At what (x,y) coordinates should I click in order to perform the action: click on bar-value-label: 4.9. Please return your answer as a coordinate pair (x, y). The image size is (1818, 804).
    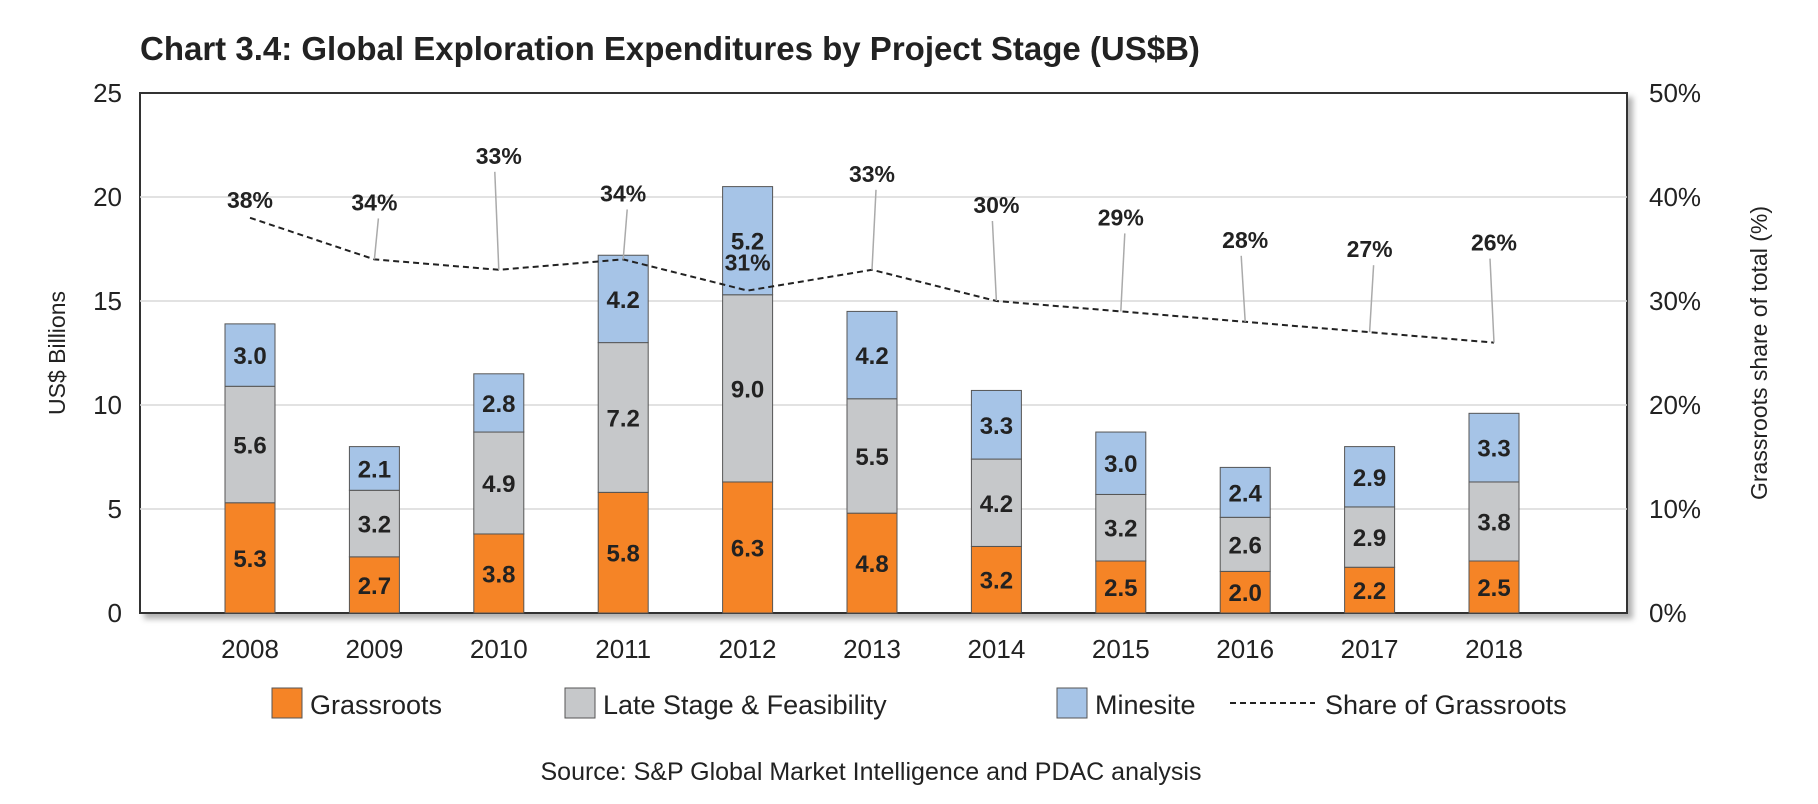
    Looking at the image, I should click on (498, 484).